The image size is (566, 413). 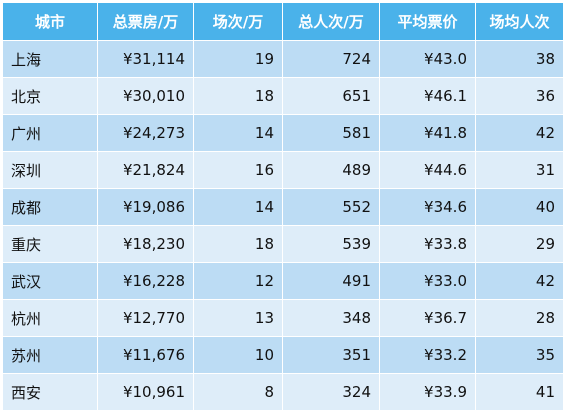 I want to click on cell-city: 西安, so click(x=50, y=392).